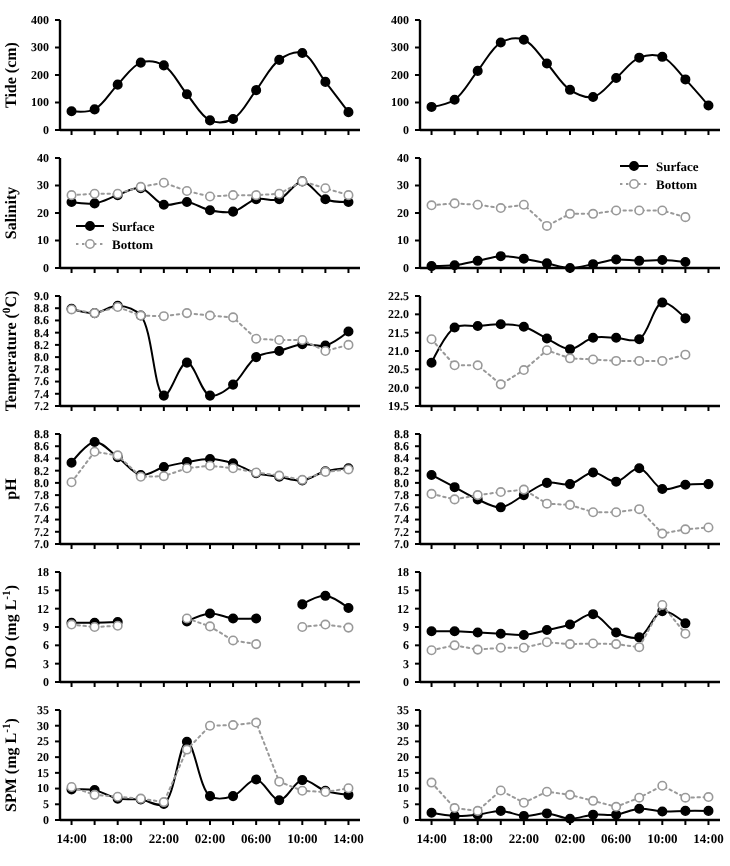  Describe the element at coordinates (11, 74) in the screenshot. I see `y-axis-title: Tide (cm)` at that location.